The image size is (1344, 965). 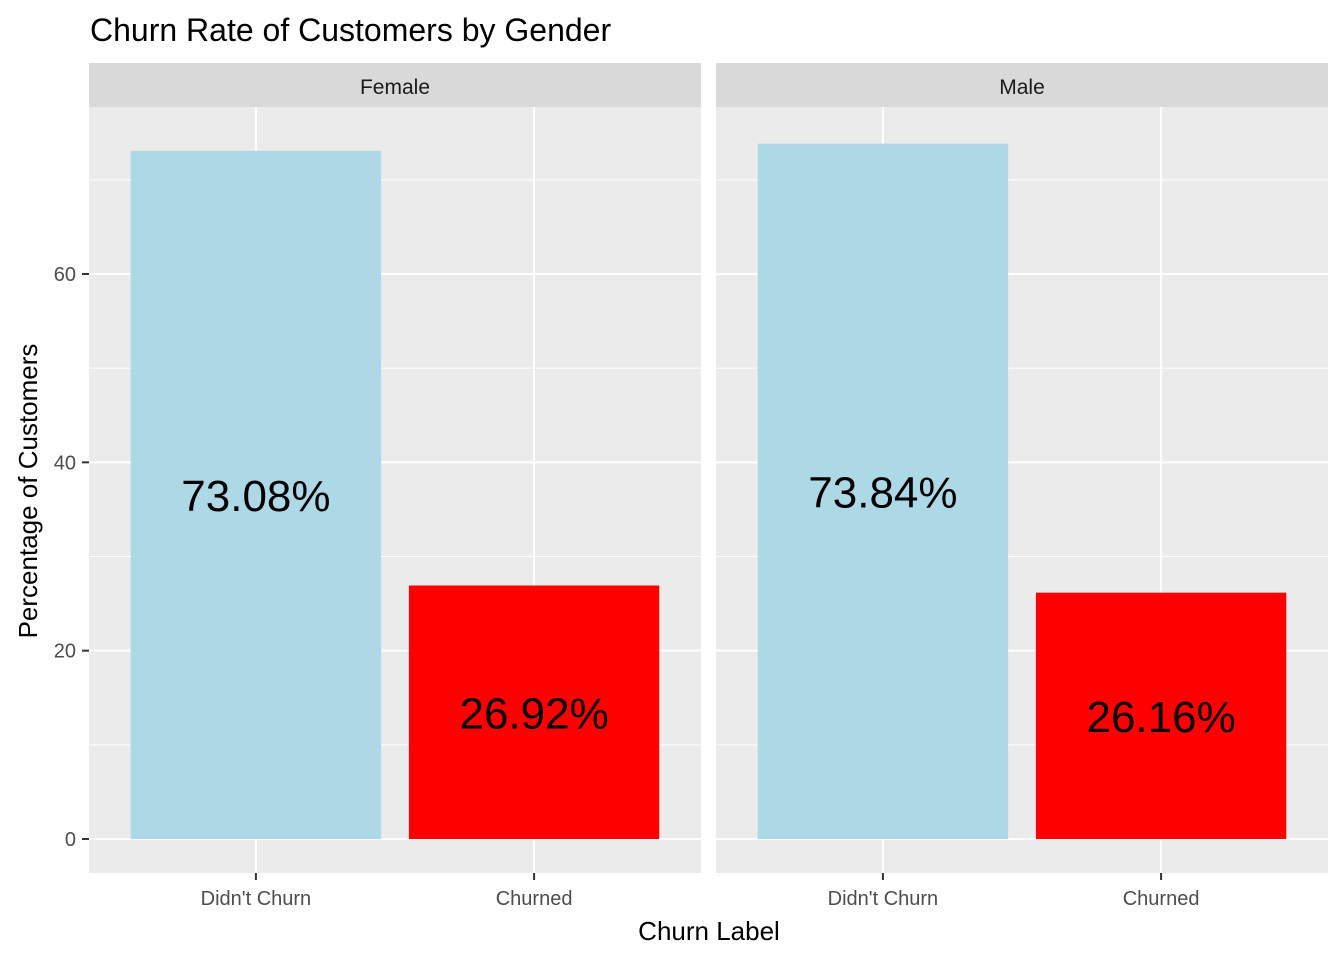 I want to click on y-tick-label: 0, so click(x=70, y=840).